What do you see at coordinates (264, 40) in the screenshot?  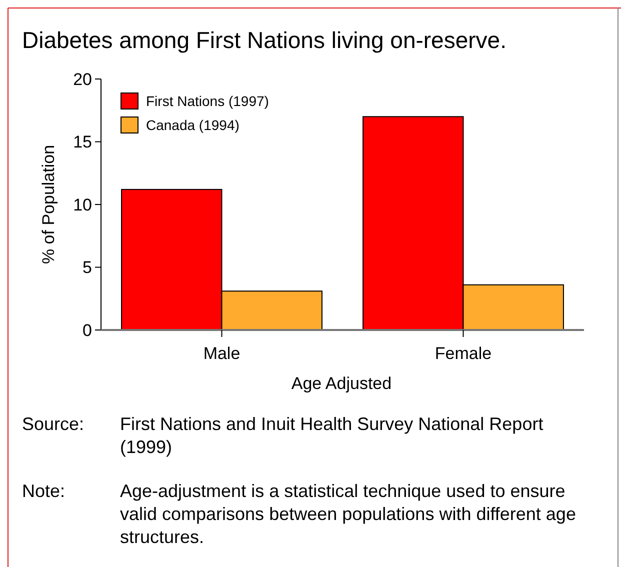 I see `chart-title: Diabetes among First Nations living on-reserve.` at bounding box center [264, 40].